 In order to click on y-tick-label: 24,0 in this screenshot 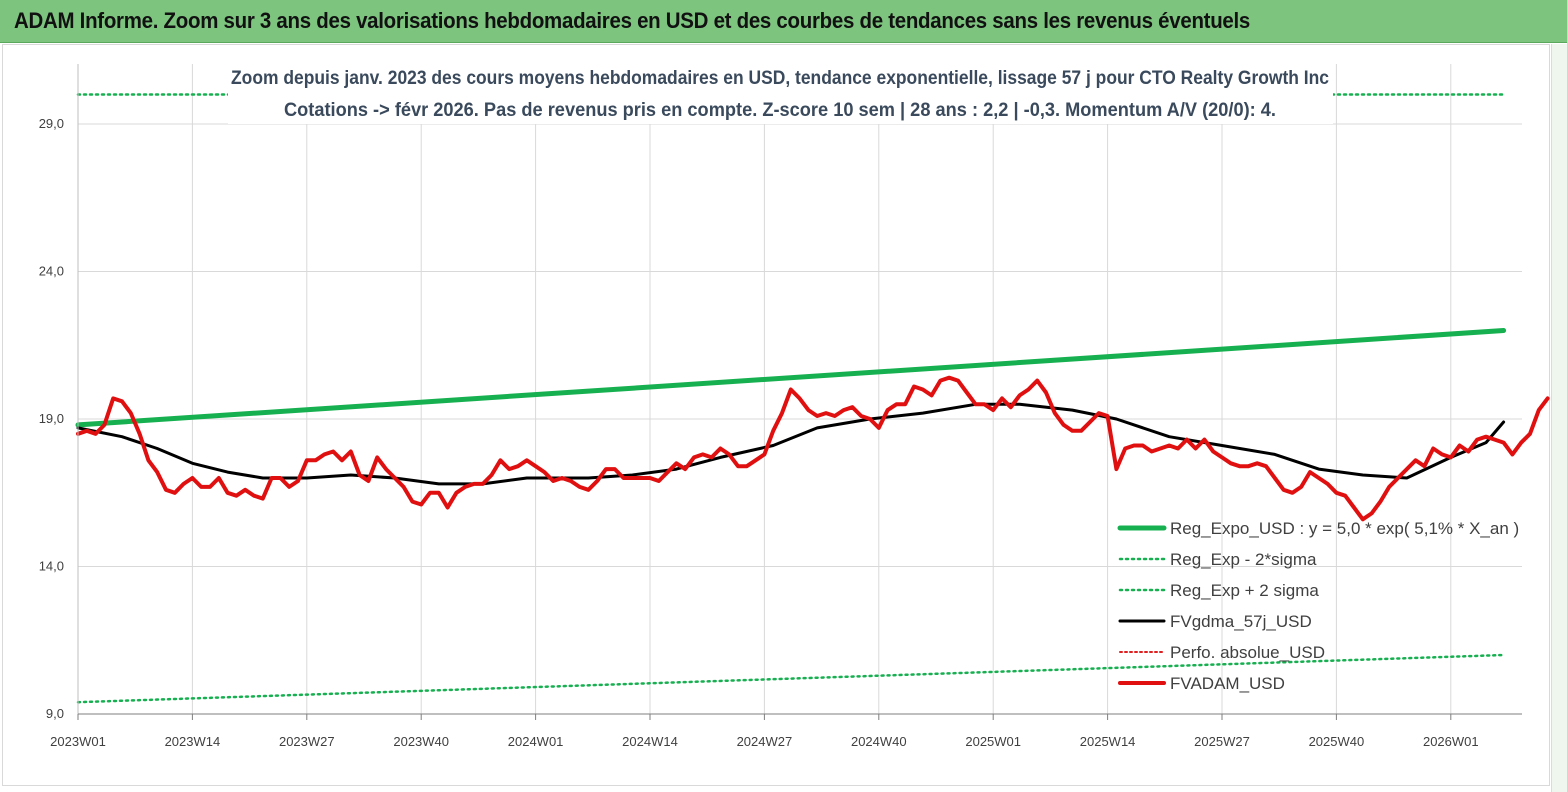, I will do `click(51, 271)`.